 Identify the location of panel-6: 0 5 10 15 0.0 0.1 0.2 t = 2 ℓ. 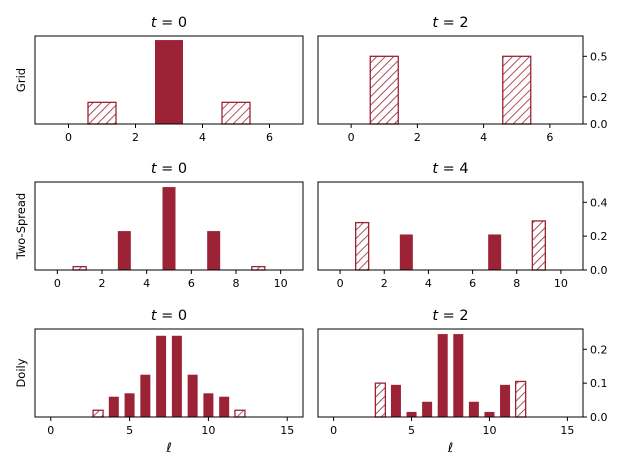
(462, 382).